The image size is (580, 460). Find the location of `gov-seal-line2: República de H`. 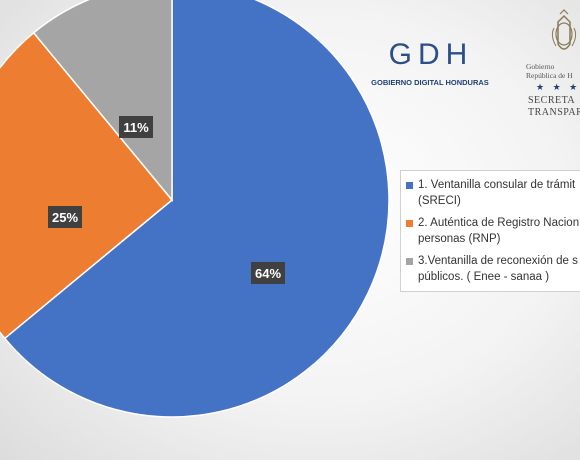

gov-seal-line2: República de H is located at coordinates (549, 75).